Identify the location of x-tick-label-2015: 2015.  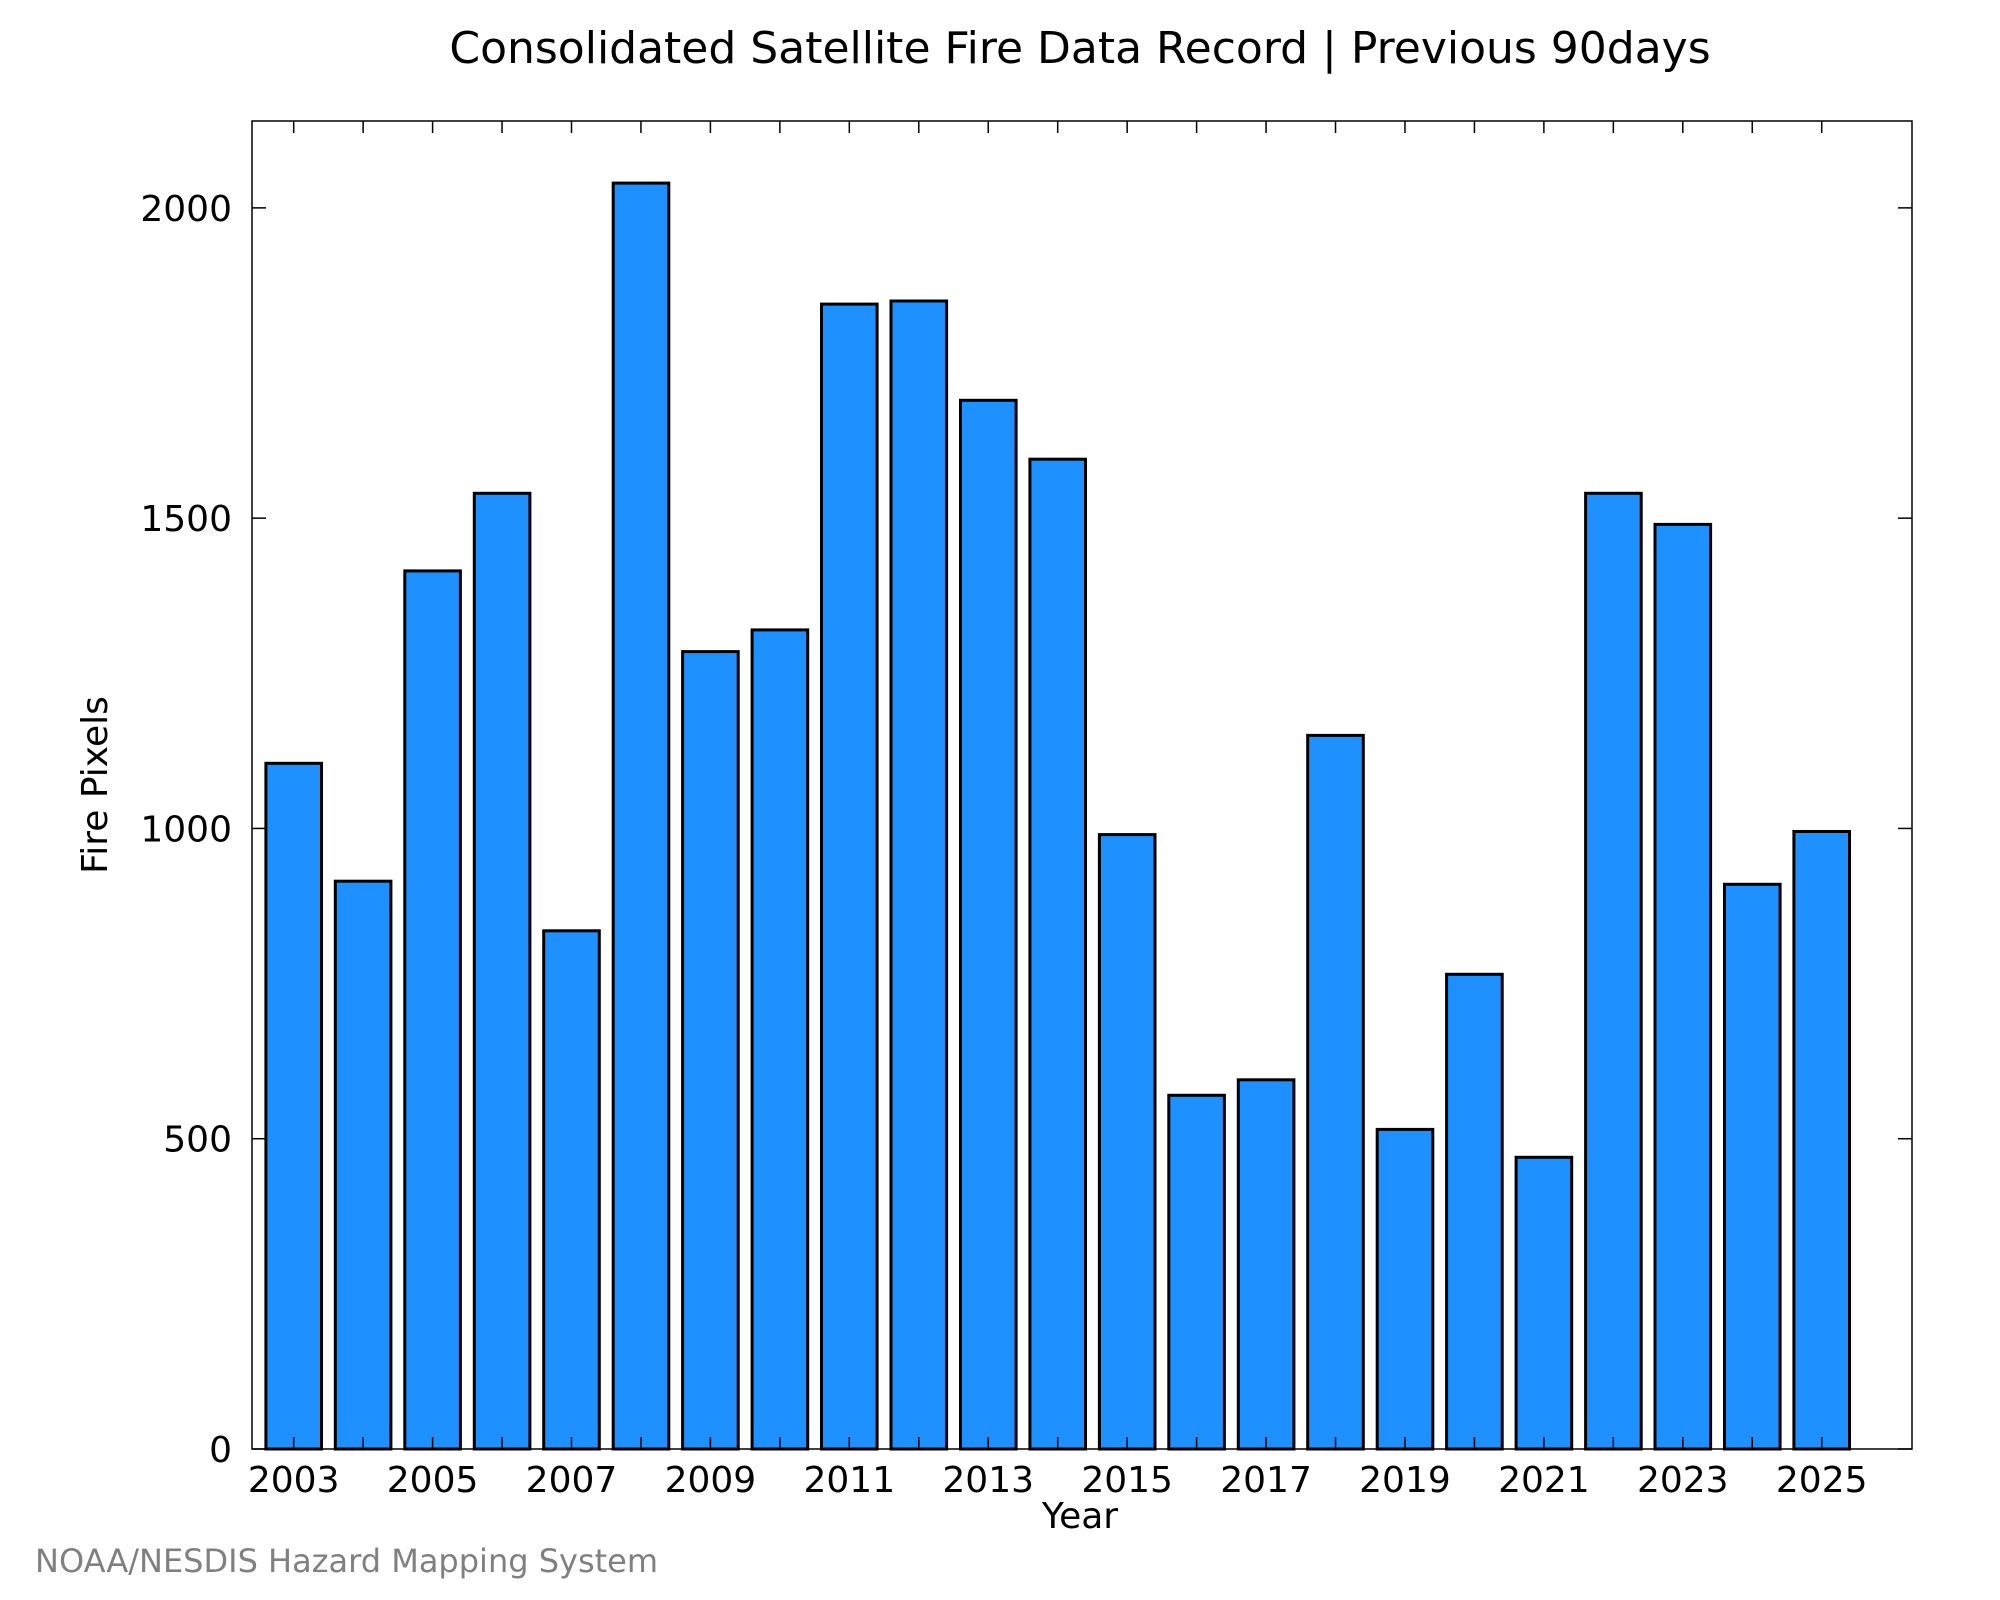
(1127, 1480).